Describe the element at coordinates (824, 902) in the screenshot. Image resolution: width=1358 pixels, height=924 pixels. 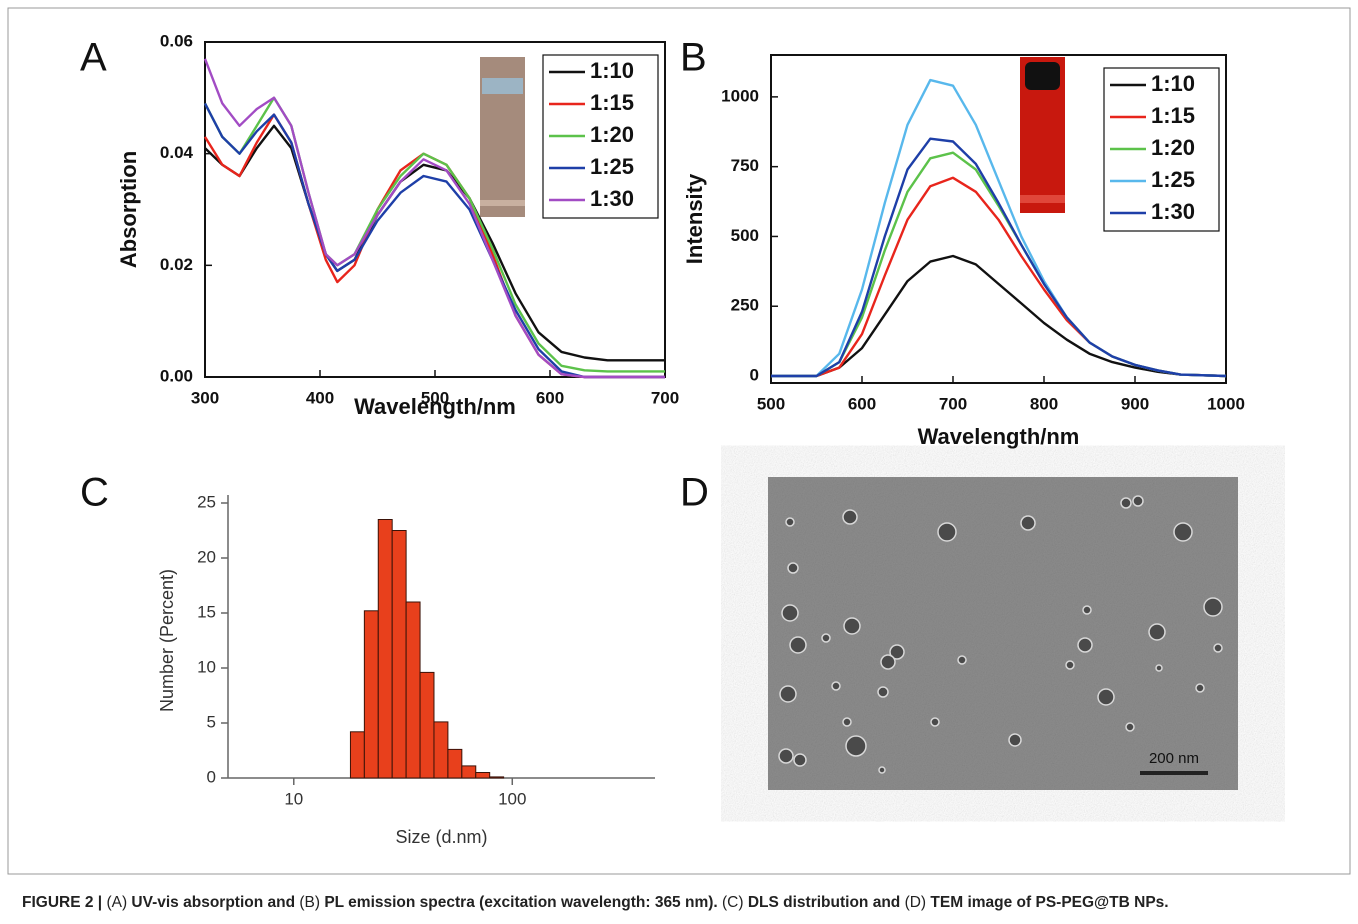
I see `caption-part: DLS distribution and` at that location.